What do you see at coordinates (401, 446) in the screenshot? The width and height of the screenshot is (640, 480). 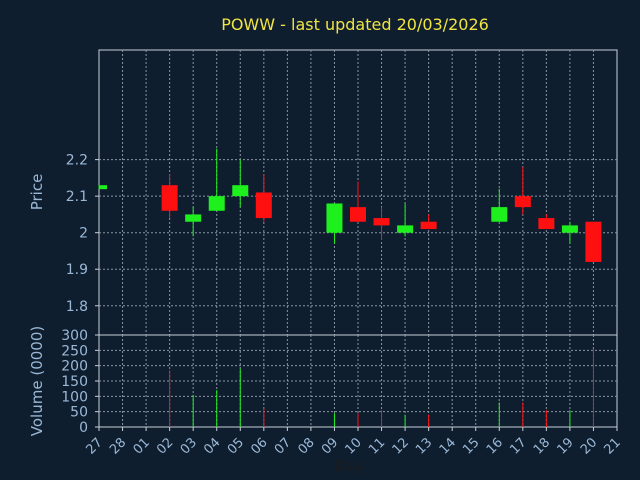 I see `x-tick-label: 12` at bounding box center [401, 446].